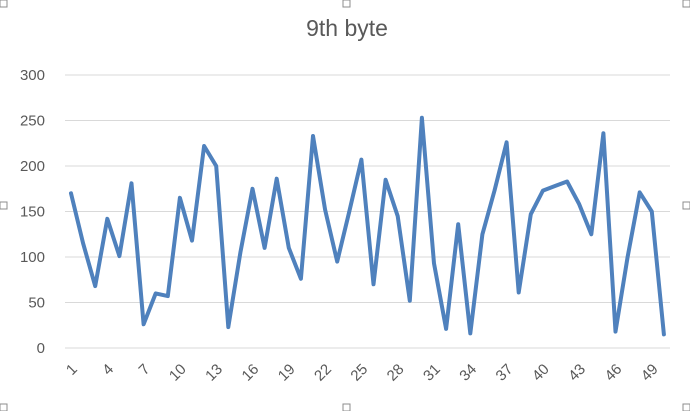  What do you see at coordinates (32, 121) in the screenshot?
I see `y-tick-label: 250` at bounding box center [32, 121].